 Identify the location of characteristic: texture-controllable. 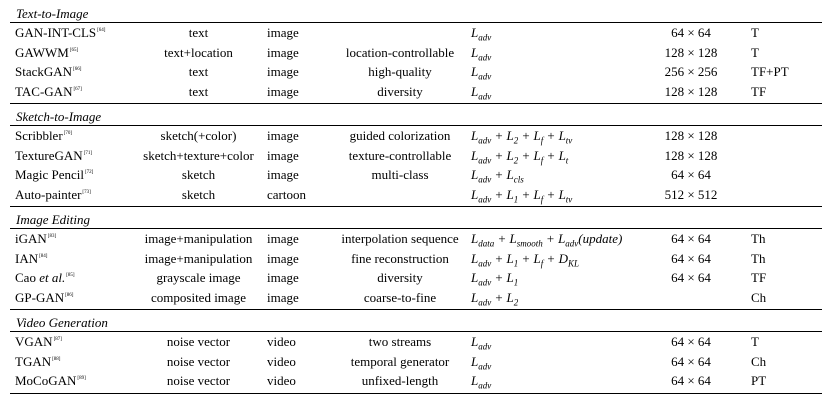
(400, 155).